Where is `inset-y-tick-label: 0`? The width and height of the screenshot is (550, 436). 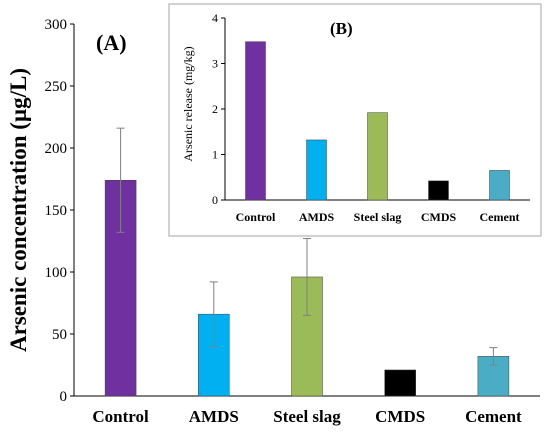 inset-y-tick-label: 0 is located at coordinates (215, 200).